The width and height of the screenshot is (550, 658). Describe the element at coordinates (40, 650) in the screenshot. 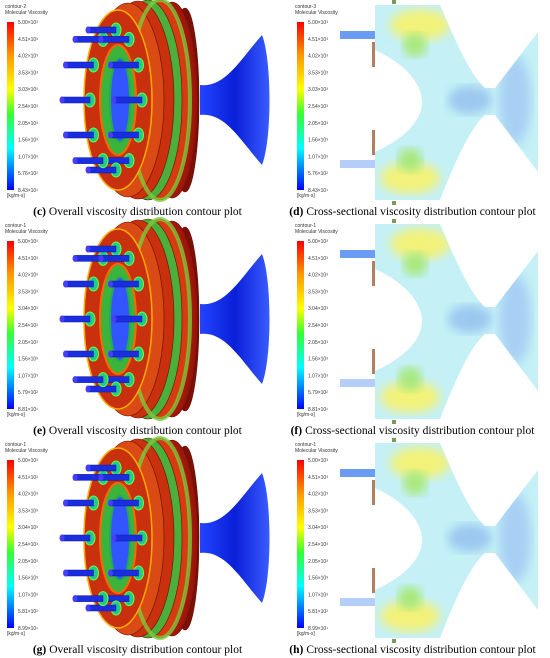

I see `caption-label: (g)` at that location.